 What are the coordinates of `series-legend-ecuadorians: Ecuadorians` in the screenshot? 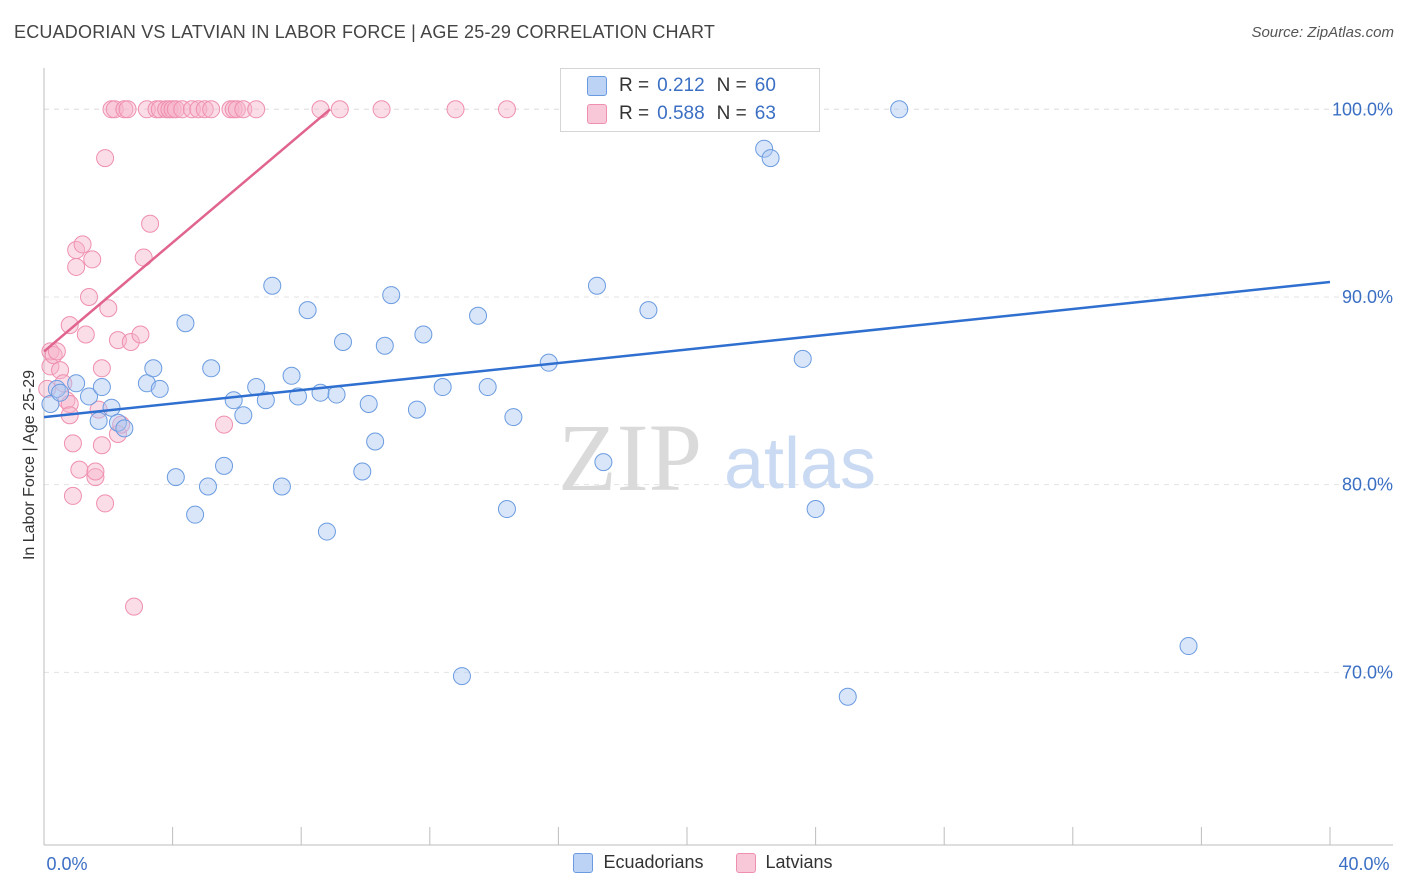 It's located at (638, 862).